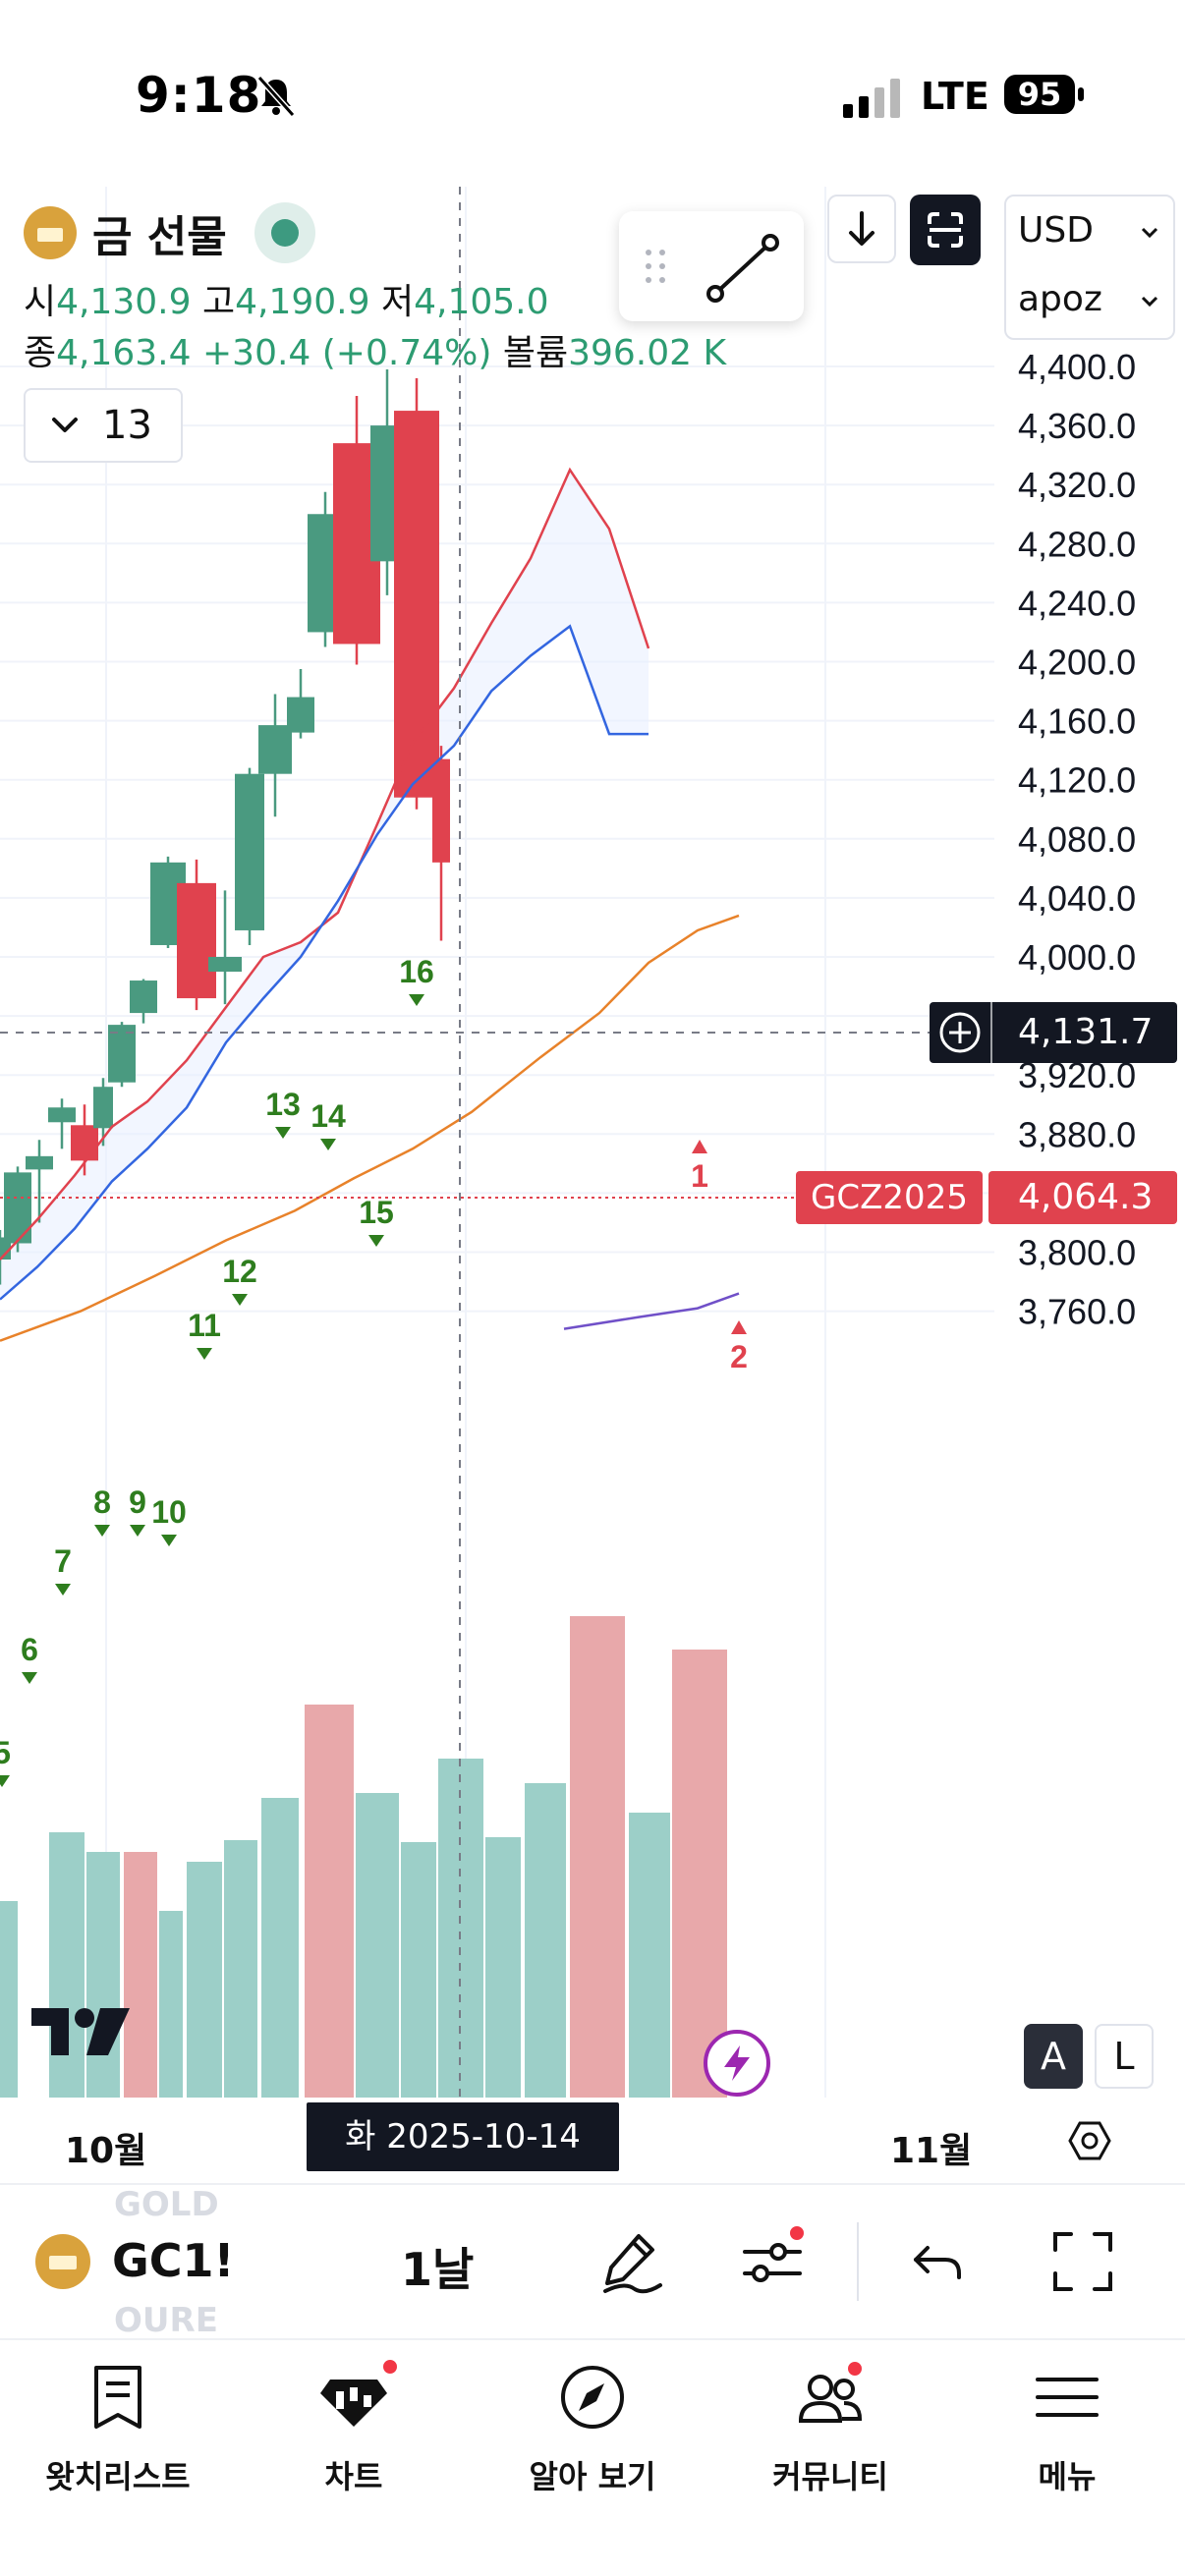 This screenshot has width=1185, height=2576. Describe the element at coordinates (1077, 839) in the screenshot. I see `y-axis-tick-label: 4,080.0` at that location.